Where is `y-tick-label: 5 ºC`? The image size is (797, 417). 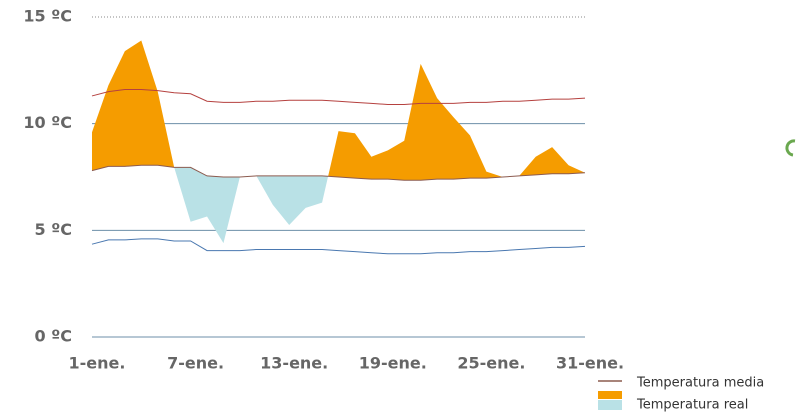 y-tick-label: 5 ºC is located at coordinates (53, 229).